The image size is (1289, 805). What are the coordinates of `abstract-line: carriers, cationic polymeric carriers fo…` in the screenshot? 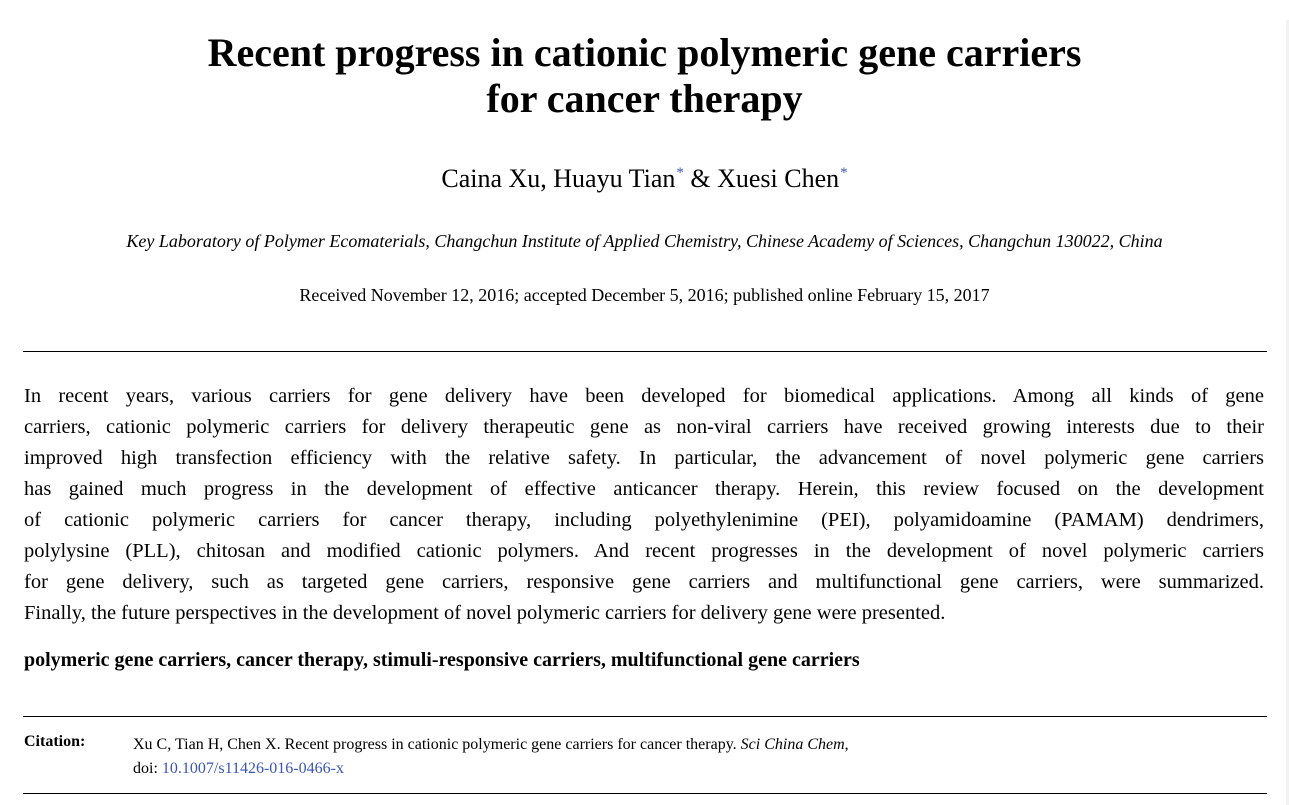 It's located at (644, 427).